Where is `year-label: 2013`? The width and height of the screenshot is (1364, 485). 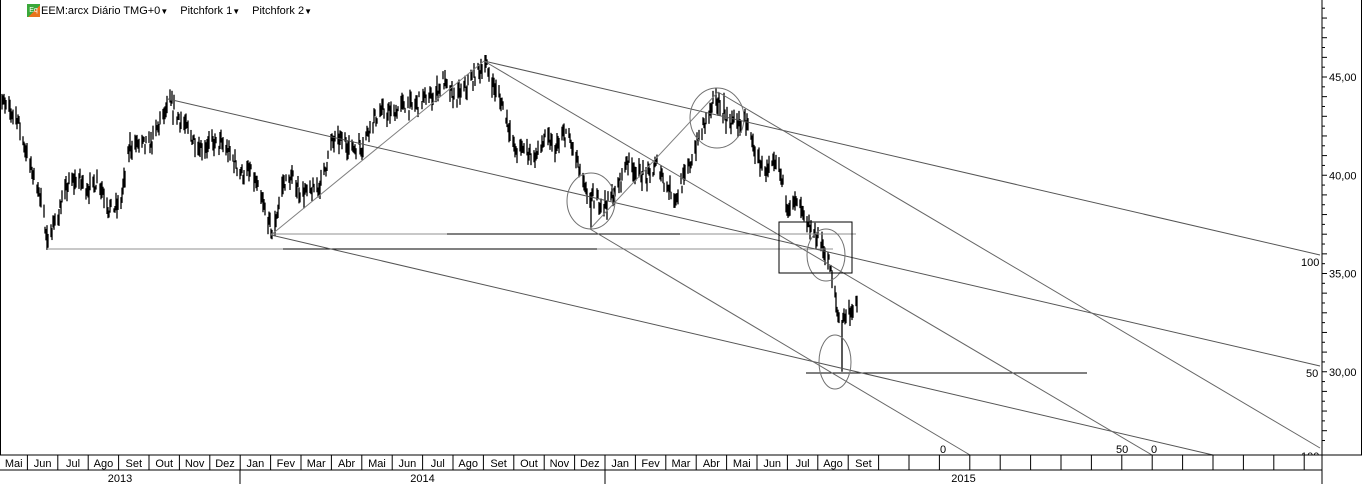
year-label: 2013 is located at coordinates (120, 479).